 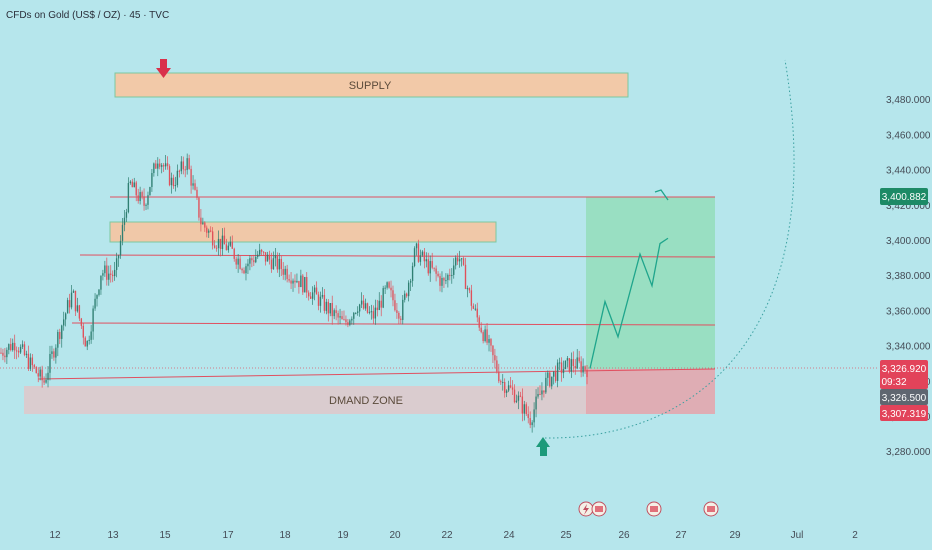 What do you see at coordinates (543, 446) in the screenshot?
I see `up-arrow-icon` at bounding box center [543, 446].